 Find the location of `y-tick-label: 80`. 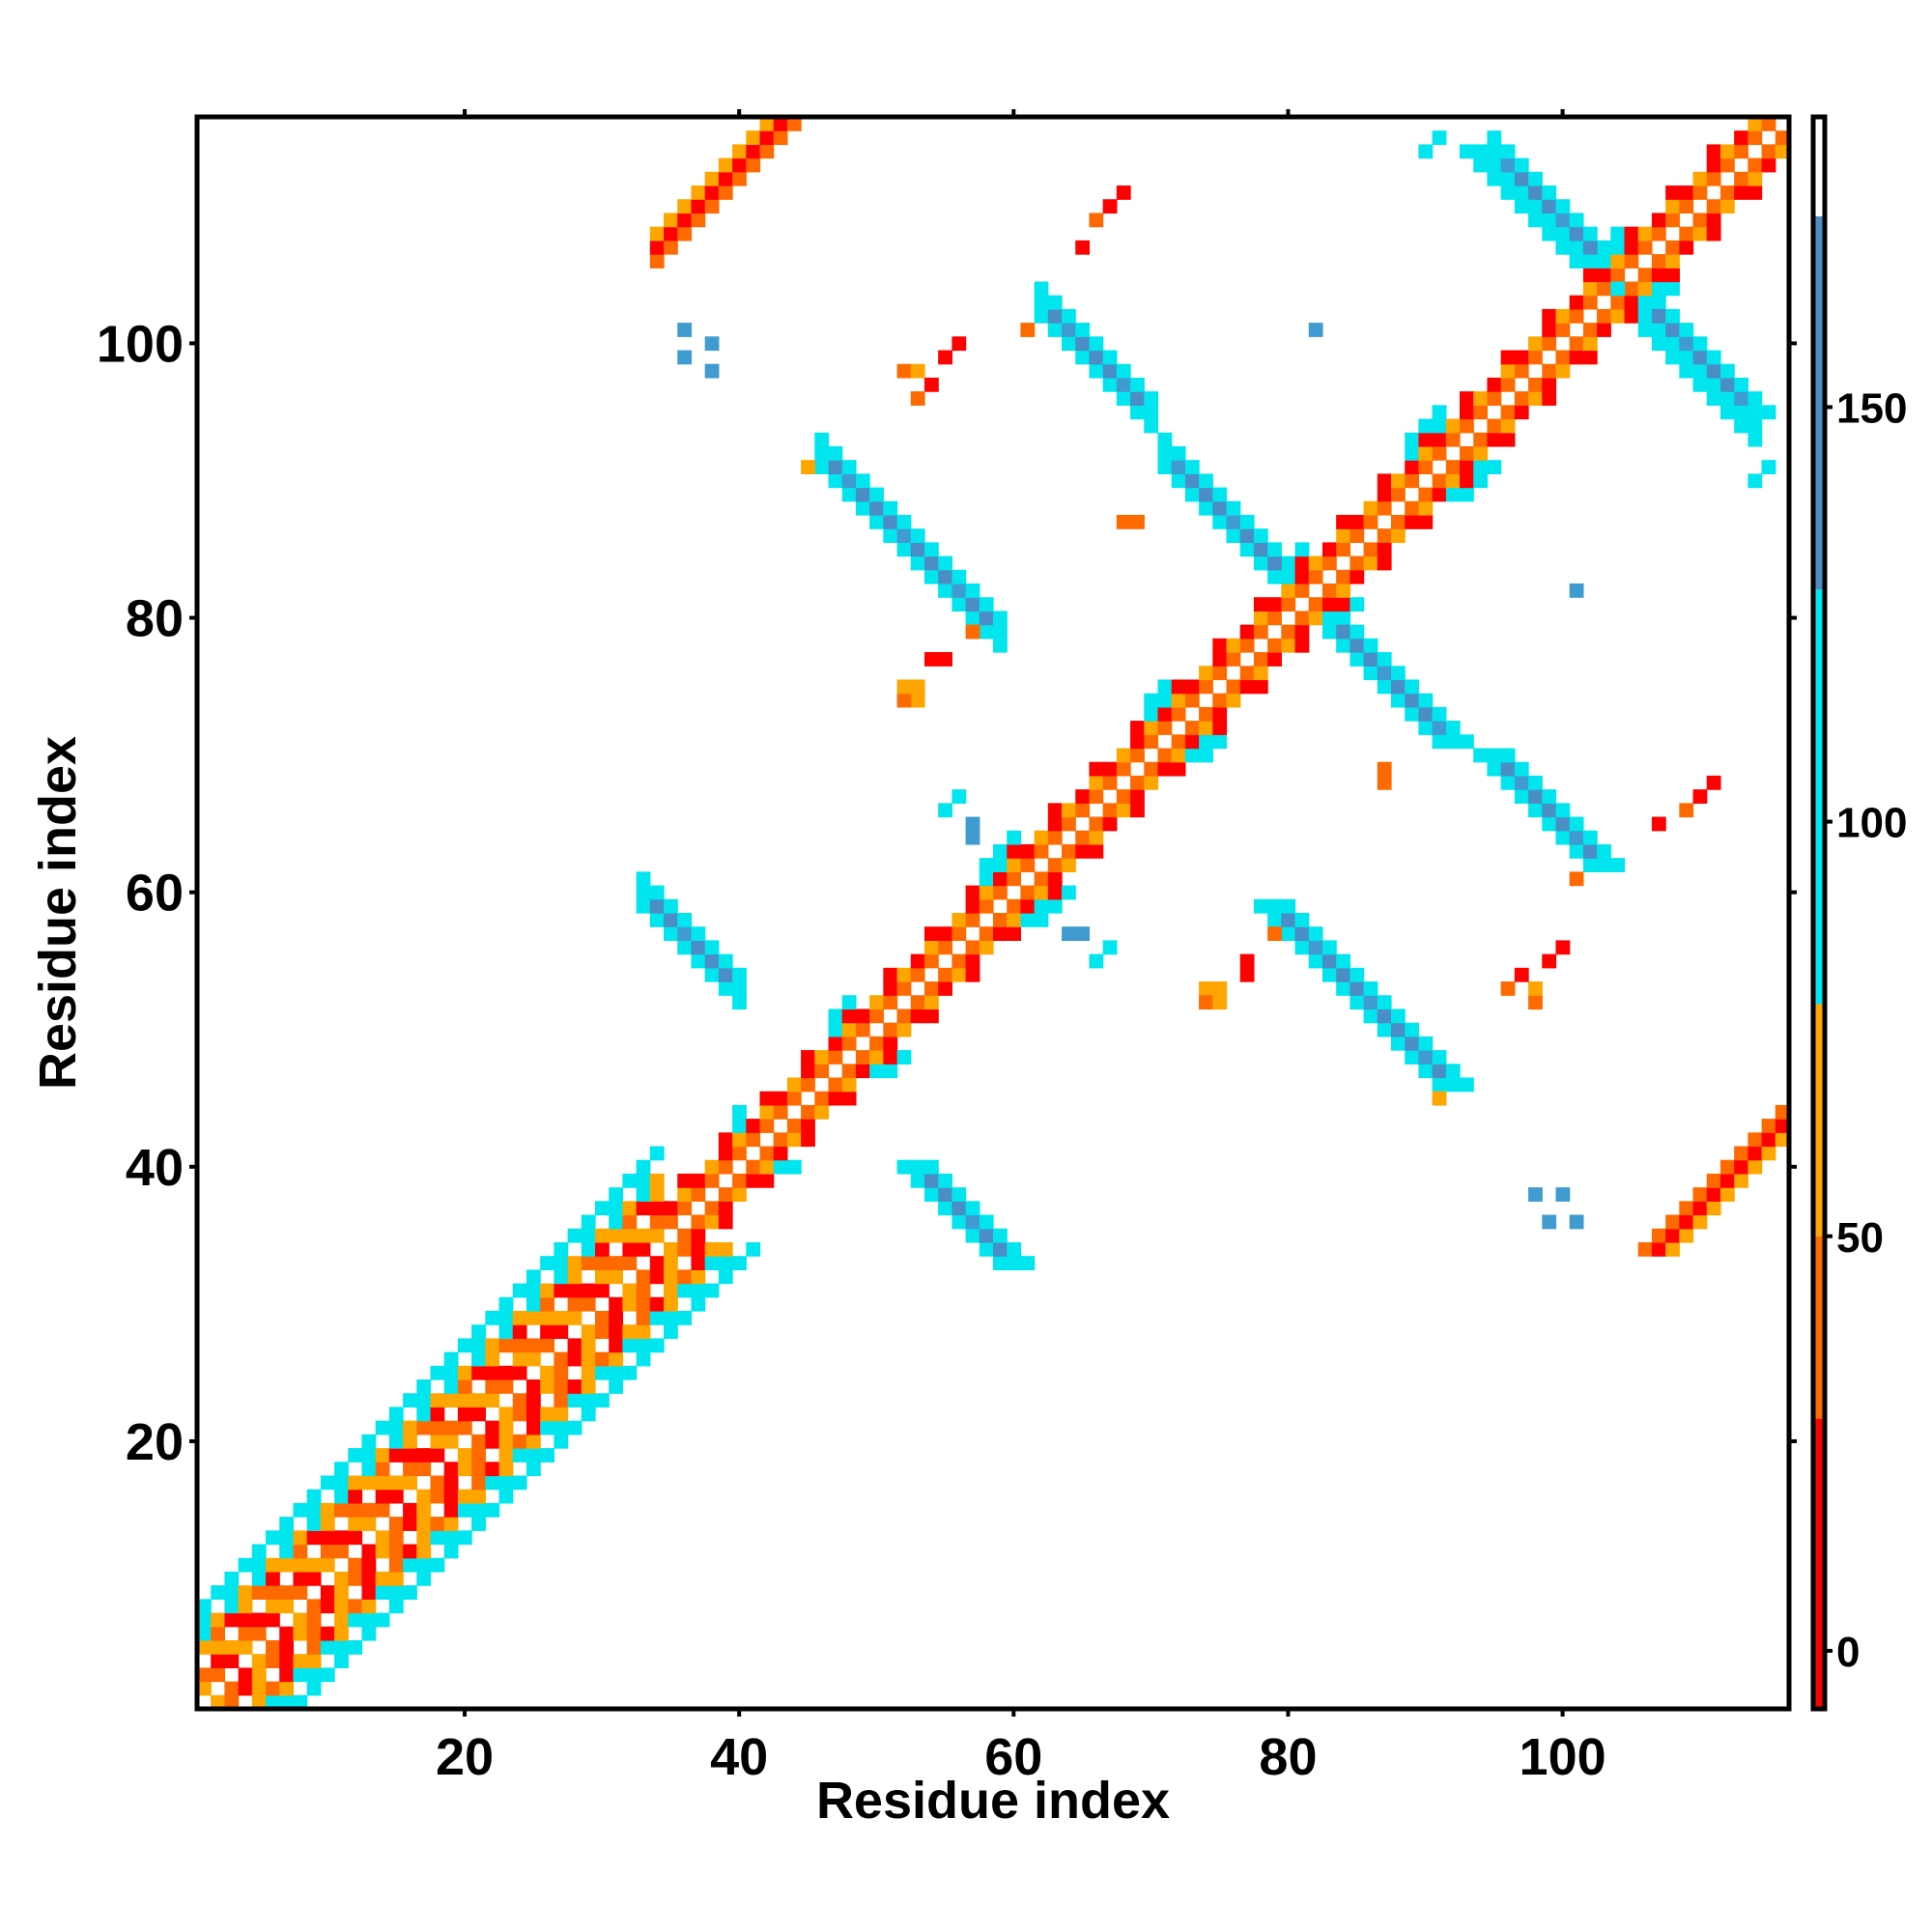

y-tick-label: 80 is located at coordinates (155, 619).